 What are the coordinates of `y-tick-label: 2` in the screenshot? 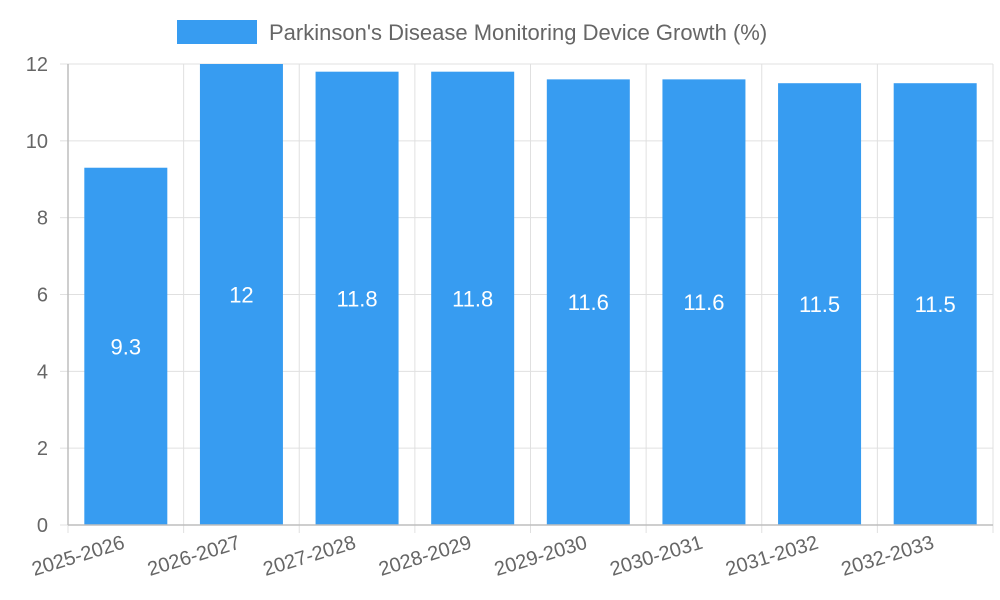 It's located at (42, 449).